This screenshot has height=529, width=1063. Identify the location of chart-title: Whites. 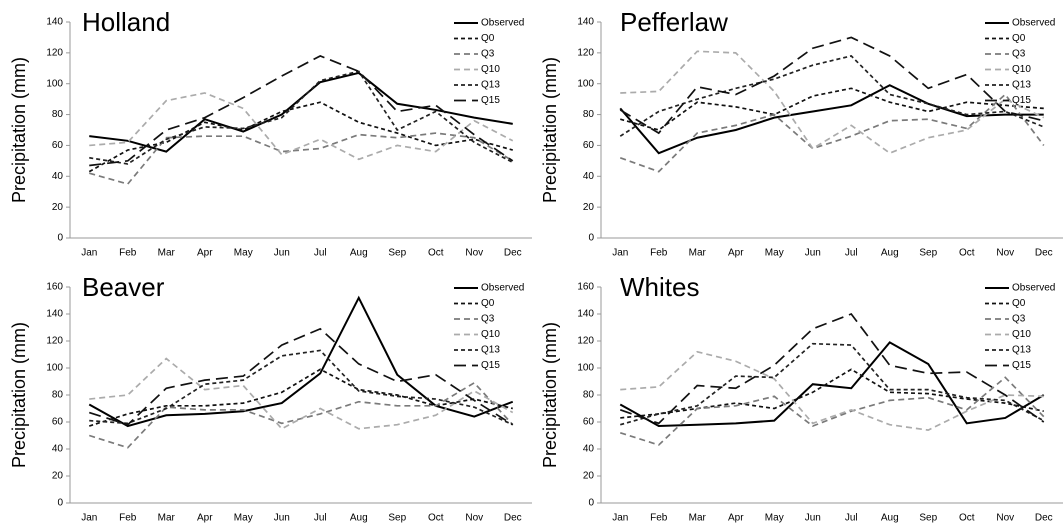
(659, 287).